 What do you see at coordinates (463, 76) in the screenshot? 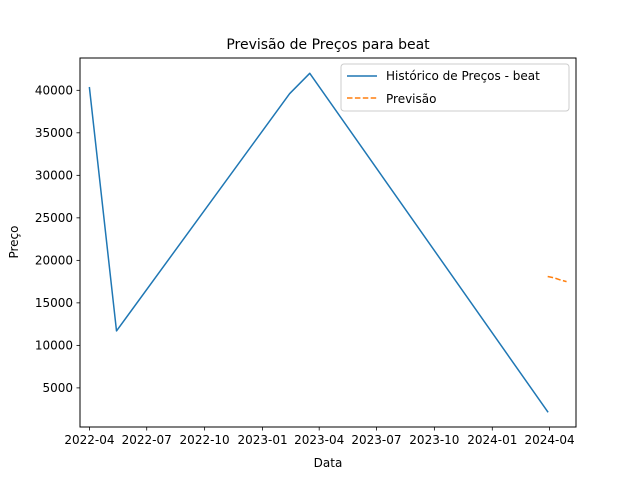
I see `legend-label-historico: Histórico de Preços - beat` at bounding box center [463, 76].